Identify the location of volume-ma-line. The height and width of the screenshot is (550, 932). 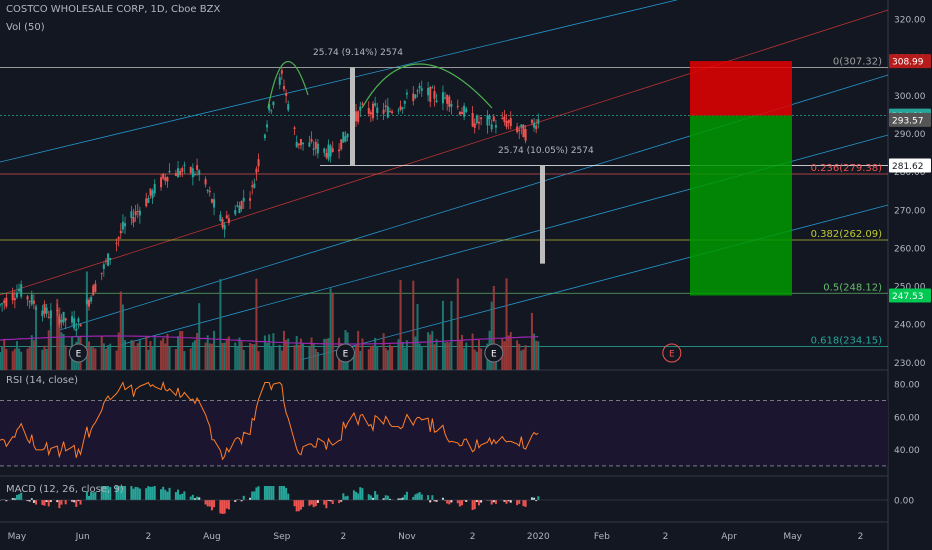
(269, 340).